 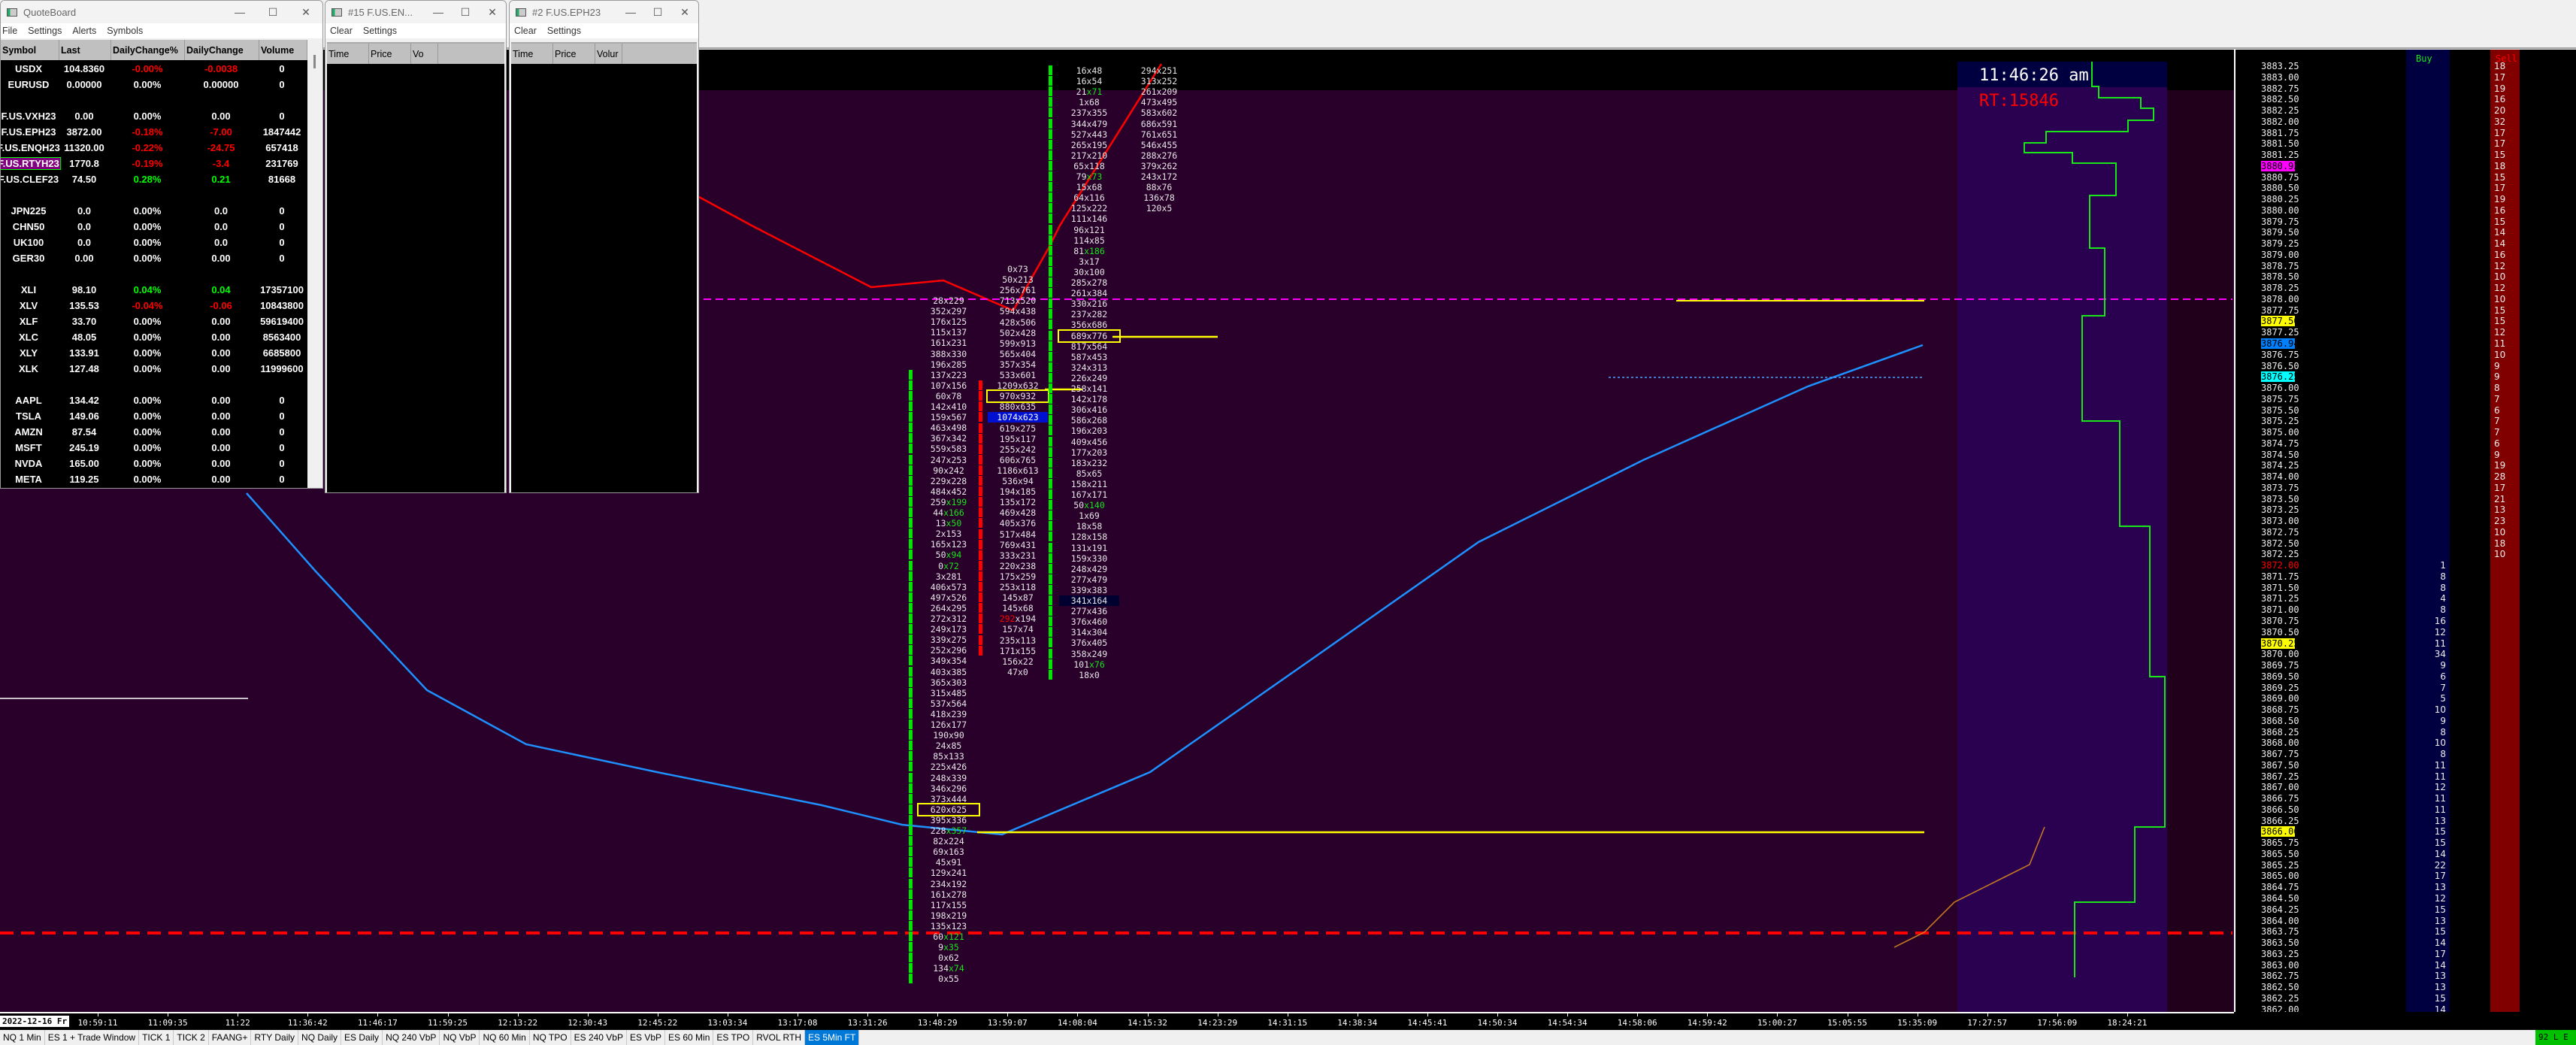 I want to click on menu-file: File, so click(x=10, y=31).